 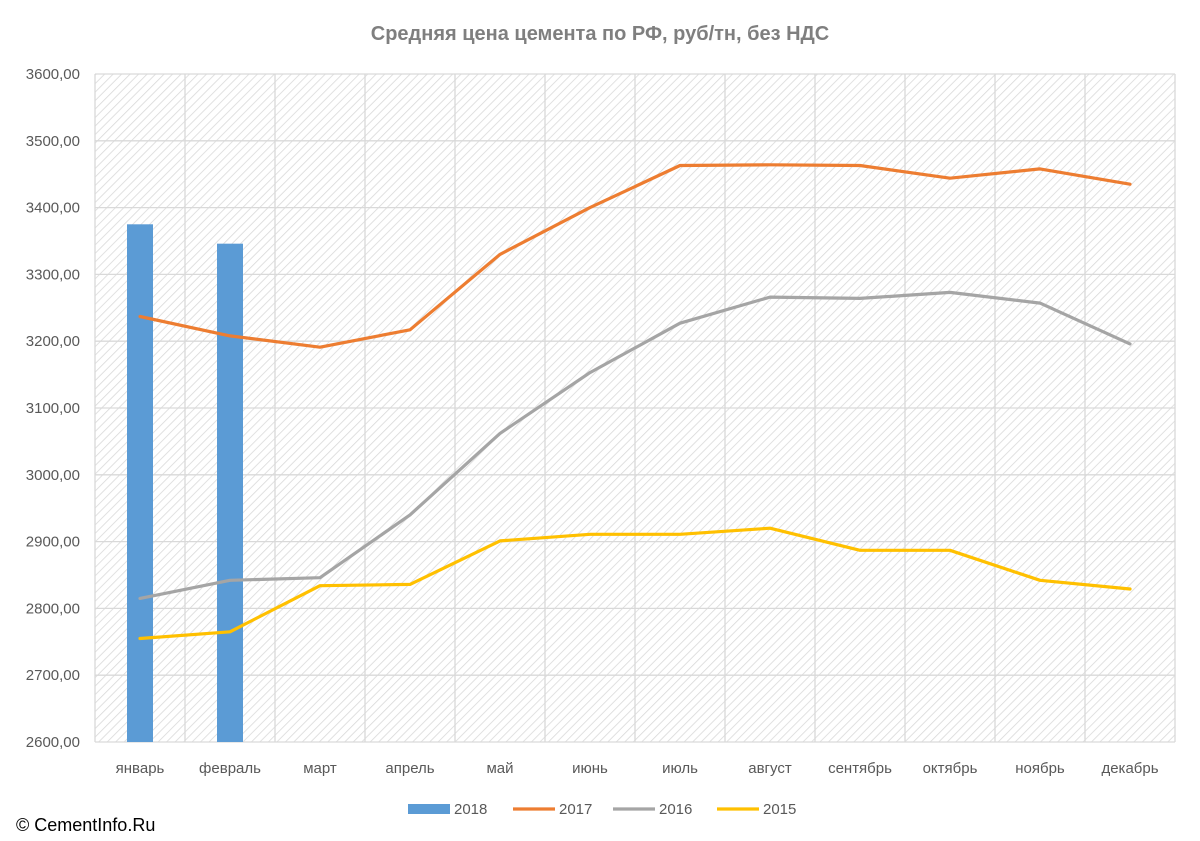 What do you see at coordinates (1129, 768) in the screenshot?
I see `x-tick-label: декабрь` at bounding box center [1129, 768].